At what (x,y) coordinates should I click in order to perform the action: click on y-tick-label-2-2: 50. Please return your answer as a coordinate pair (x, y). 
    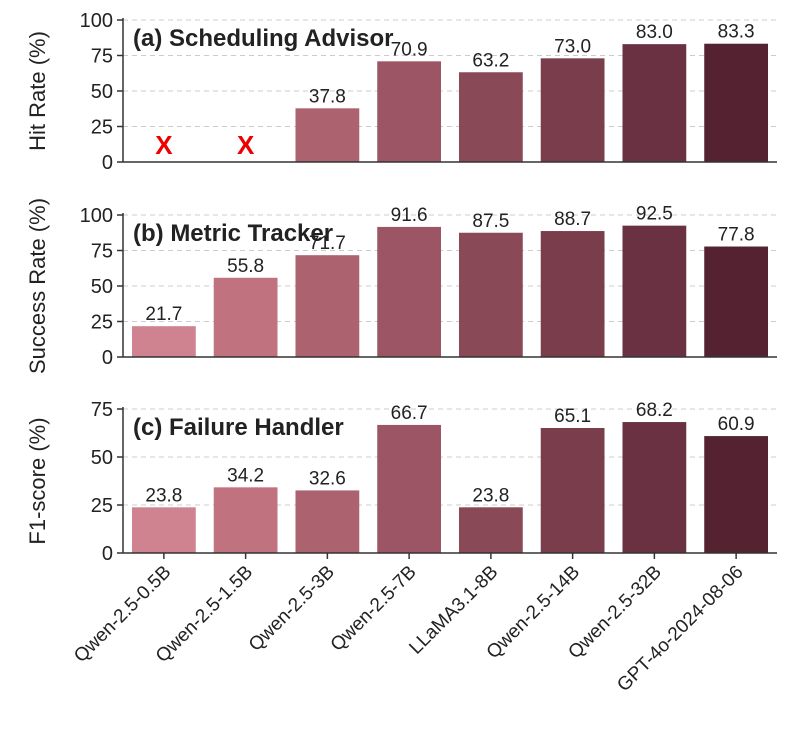
    Looking at the image, I should click on (102, 458).